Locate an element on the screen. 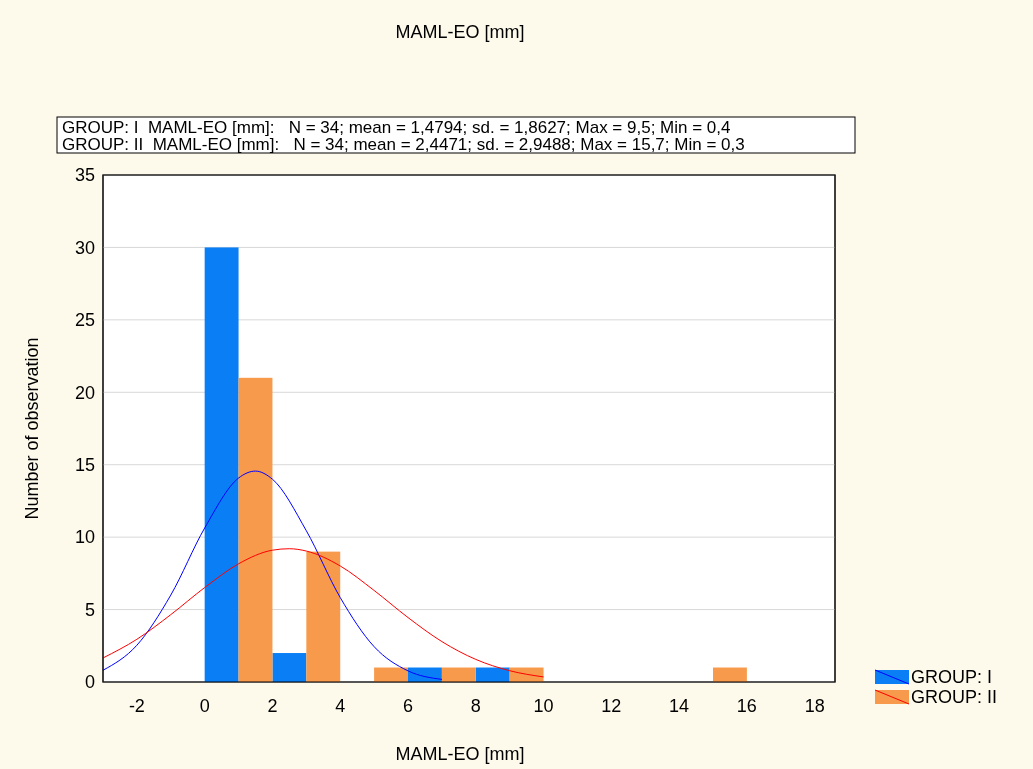  y-tick-label: 35 is located at coordinates (84, 175).